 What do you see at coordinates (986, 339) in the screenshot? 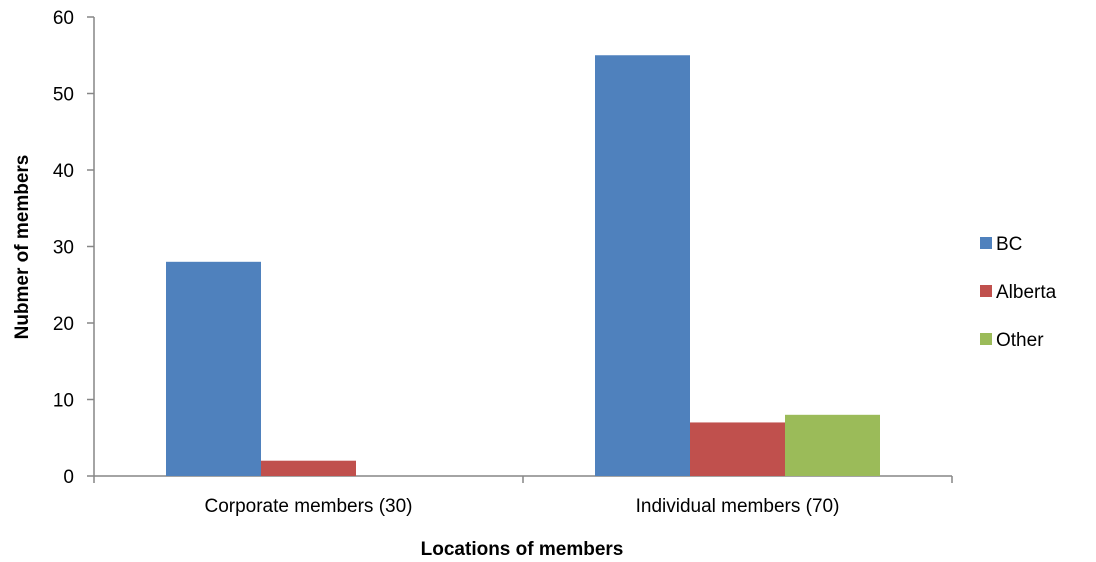
I see `legend-swatch-other` at bounding box center [986, 339].